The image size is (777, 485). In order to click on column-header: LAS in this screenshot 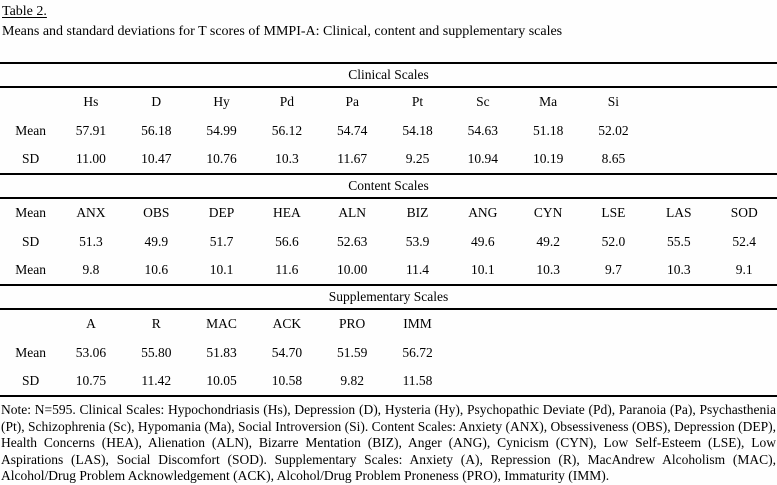, I will do `click(678, 212)`.